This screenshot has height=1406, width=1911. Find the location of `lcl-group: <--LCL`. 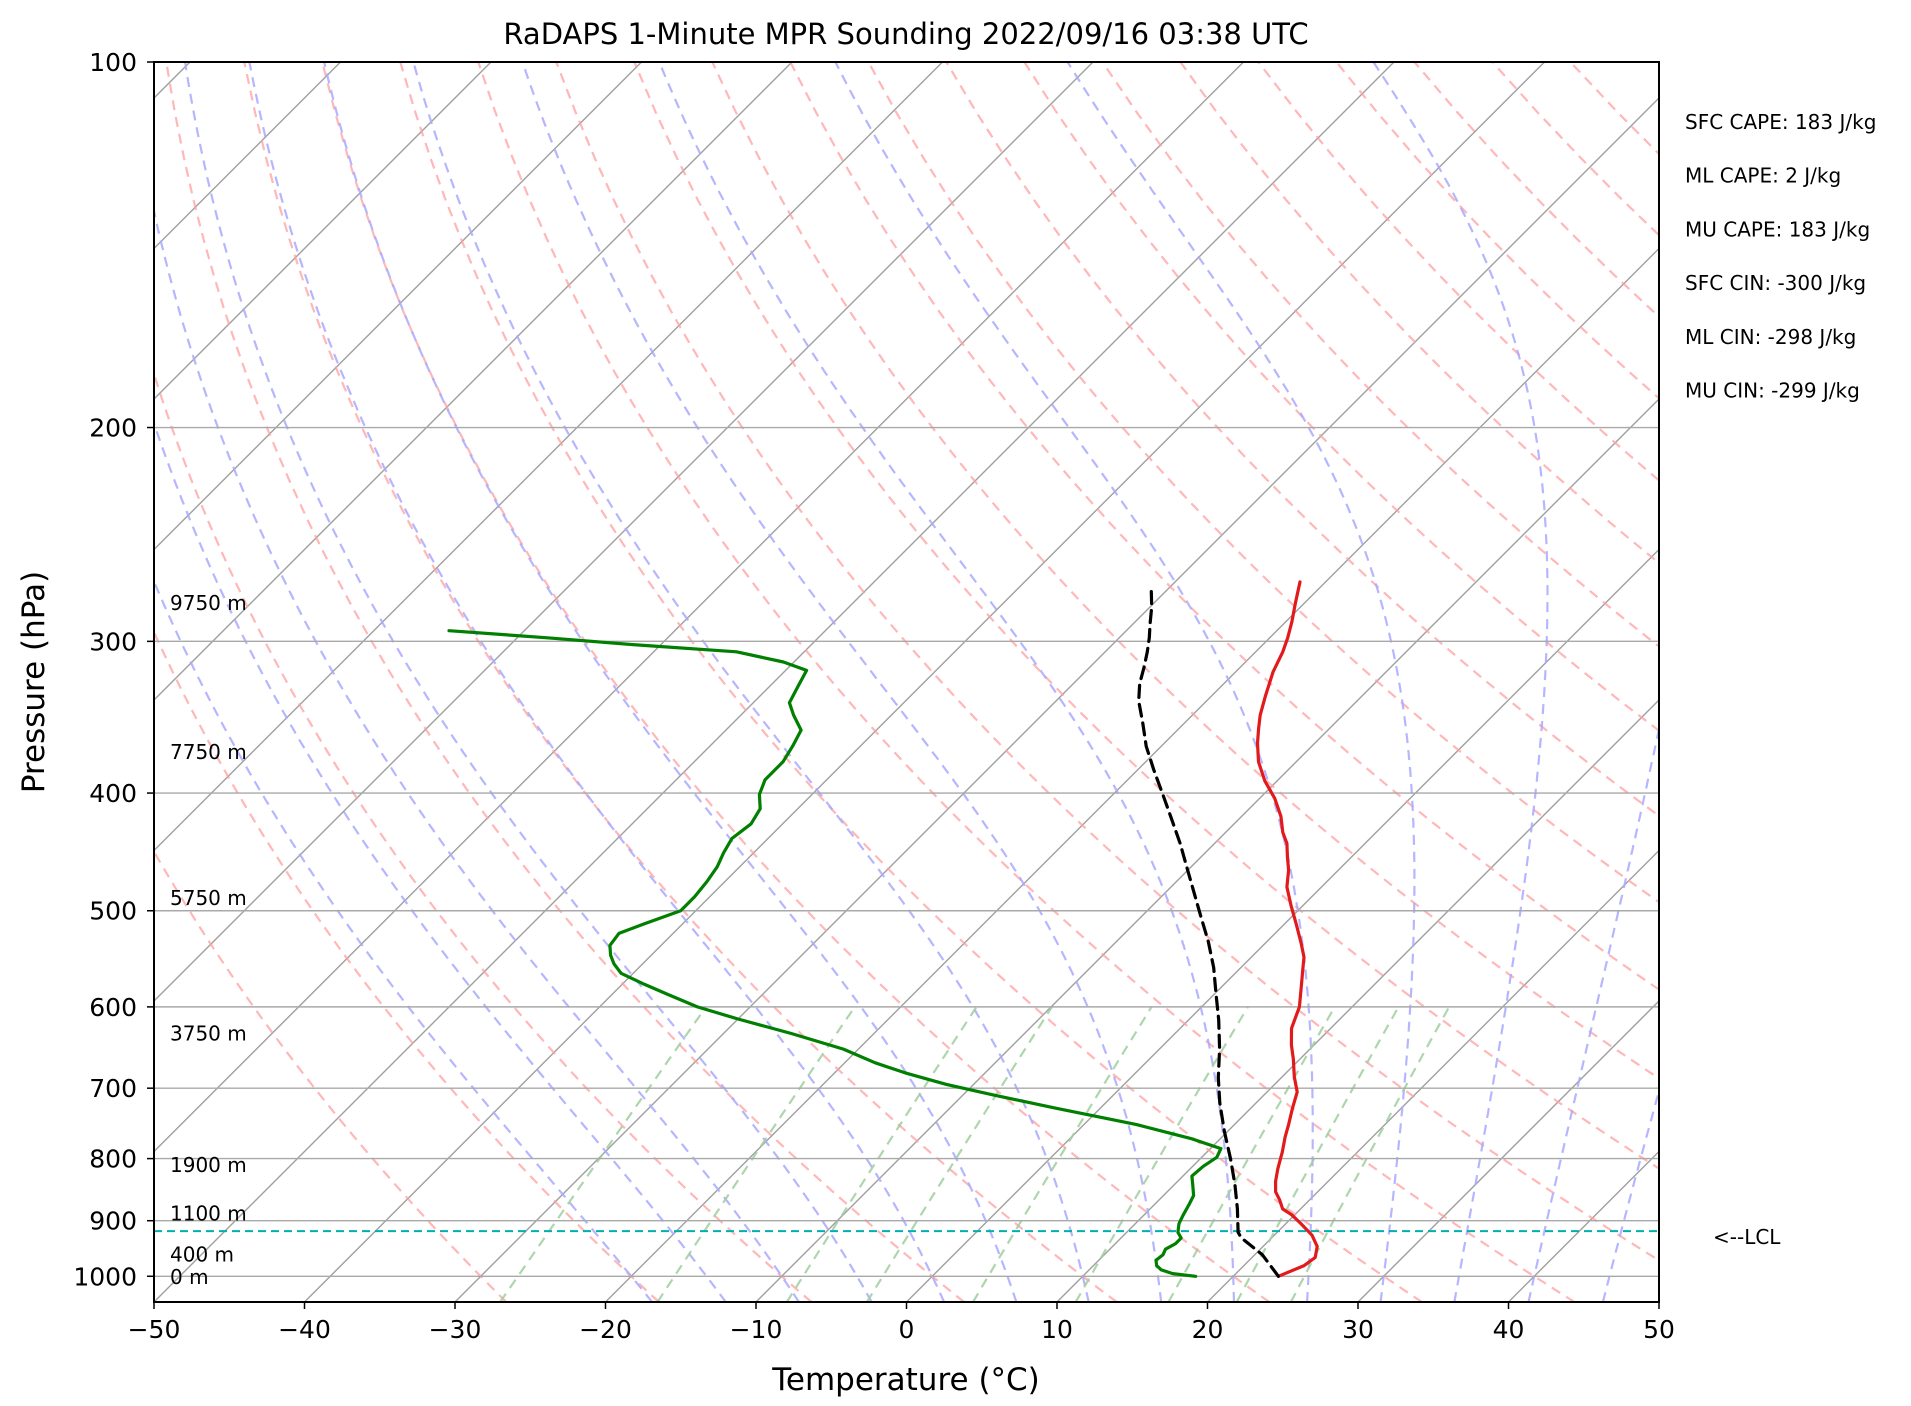

lcl-group: <--LCL is located at coordinates (967, 1237).